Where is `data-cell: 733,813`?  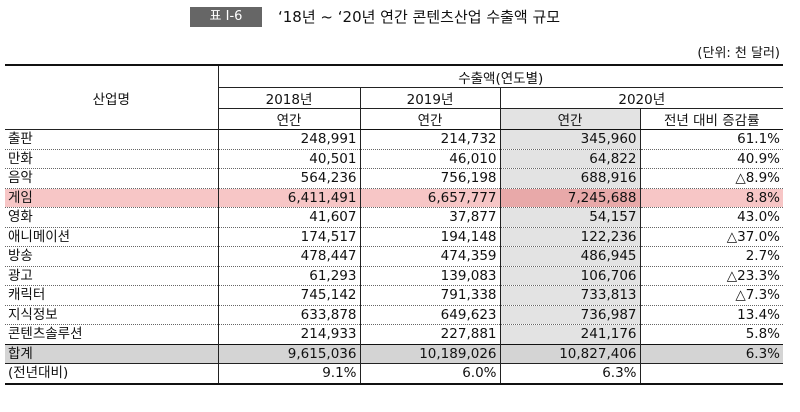 data-cell: 733,813 is located at coordinates (569, 295).